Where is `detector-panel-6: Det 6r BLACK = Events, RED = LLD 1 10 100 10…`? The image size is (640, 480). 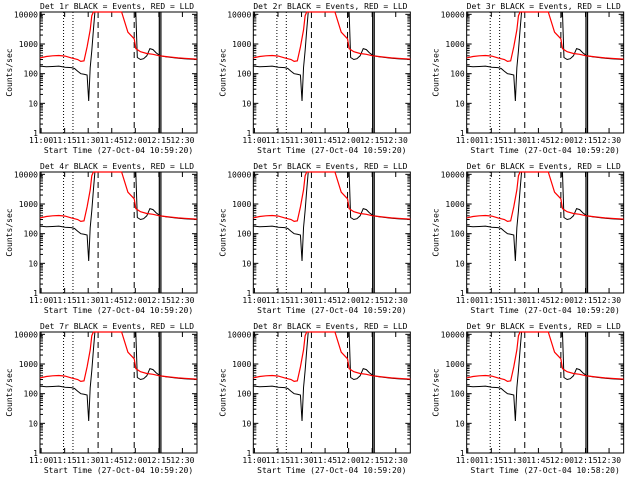 detector-panel-6: Det 6r BLACK = Events, RED = LLD 1 10 100 10… is located at coordinates (528, 238).